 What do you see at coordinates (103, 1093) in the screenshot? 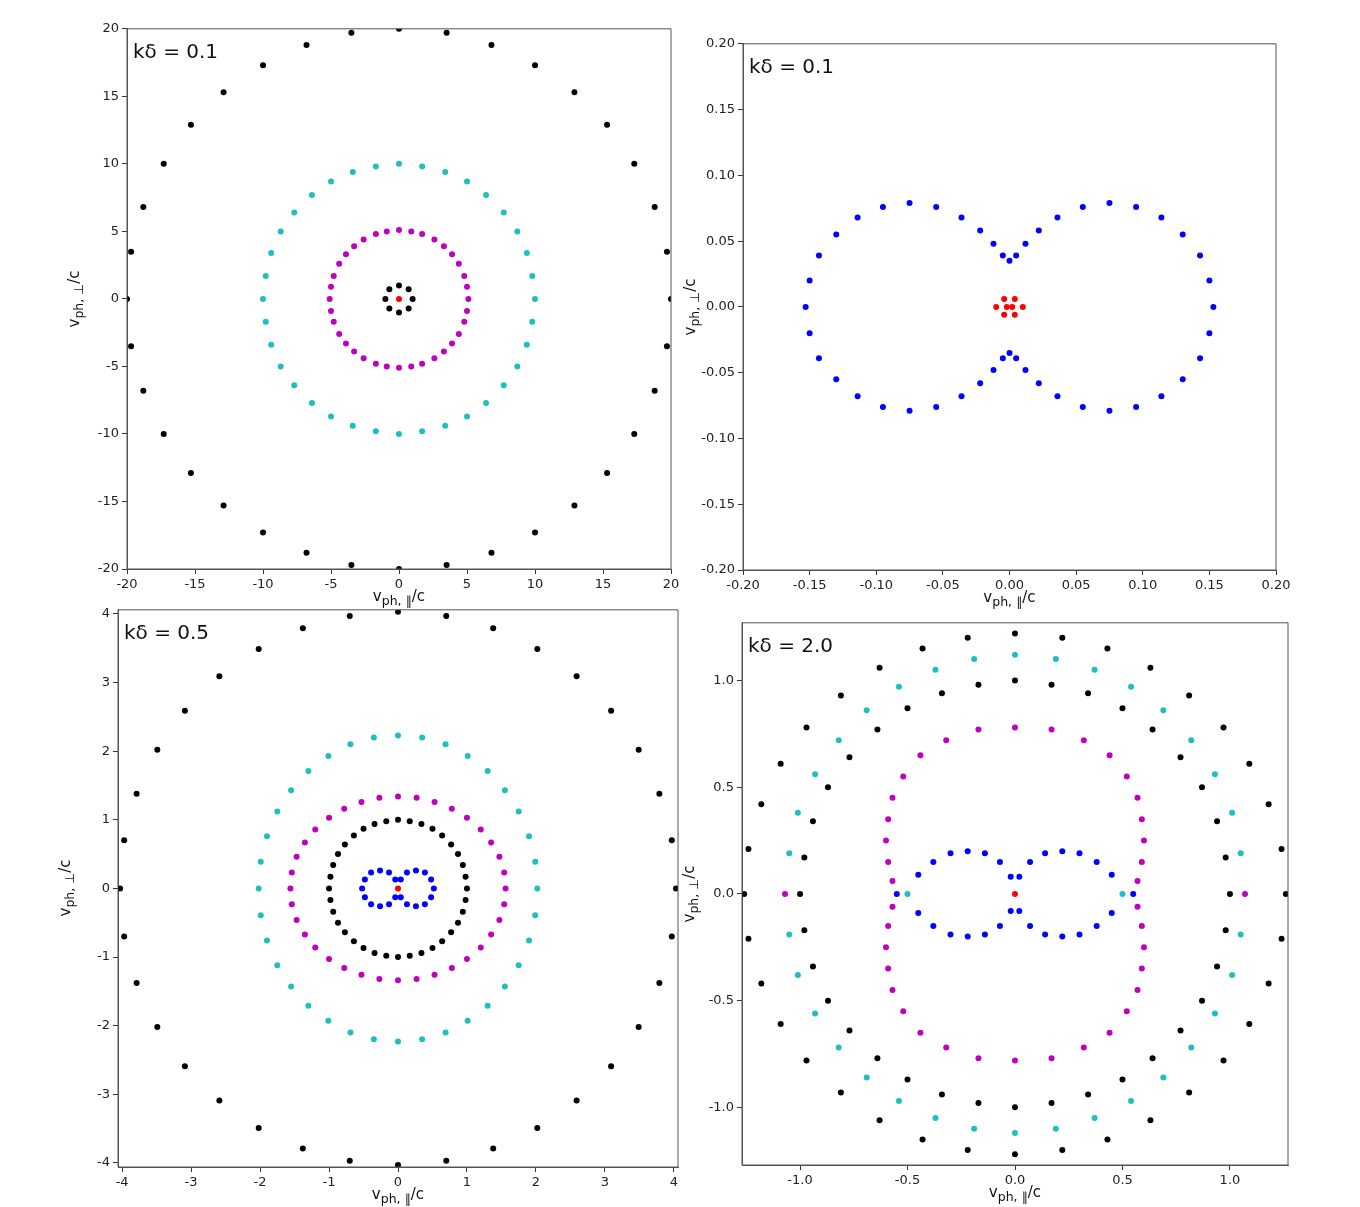
I see `y-tick-label: -3` at bounding box center [103, 1093].